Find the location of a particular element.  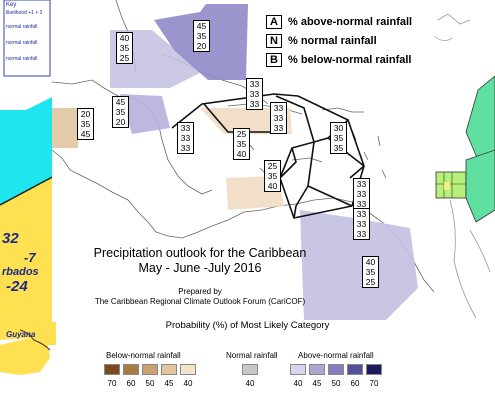

above-value: 20 is located at coordinates (85, 114).